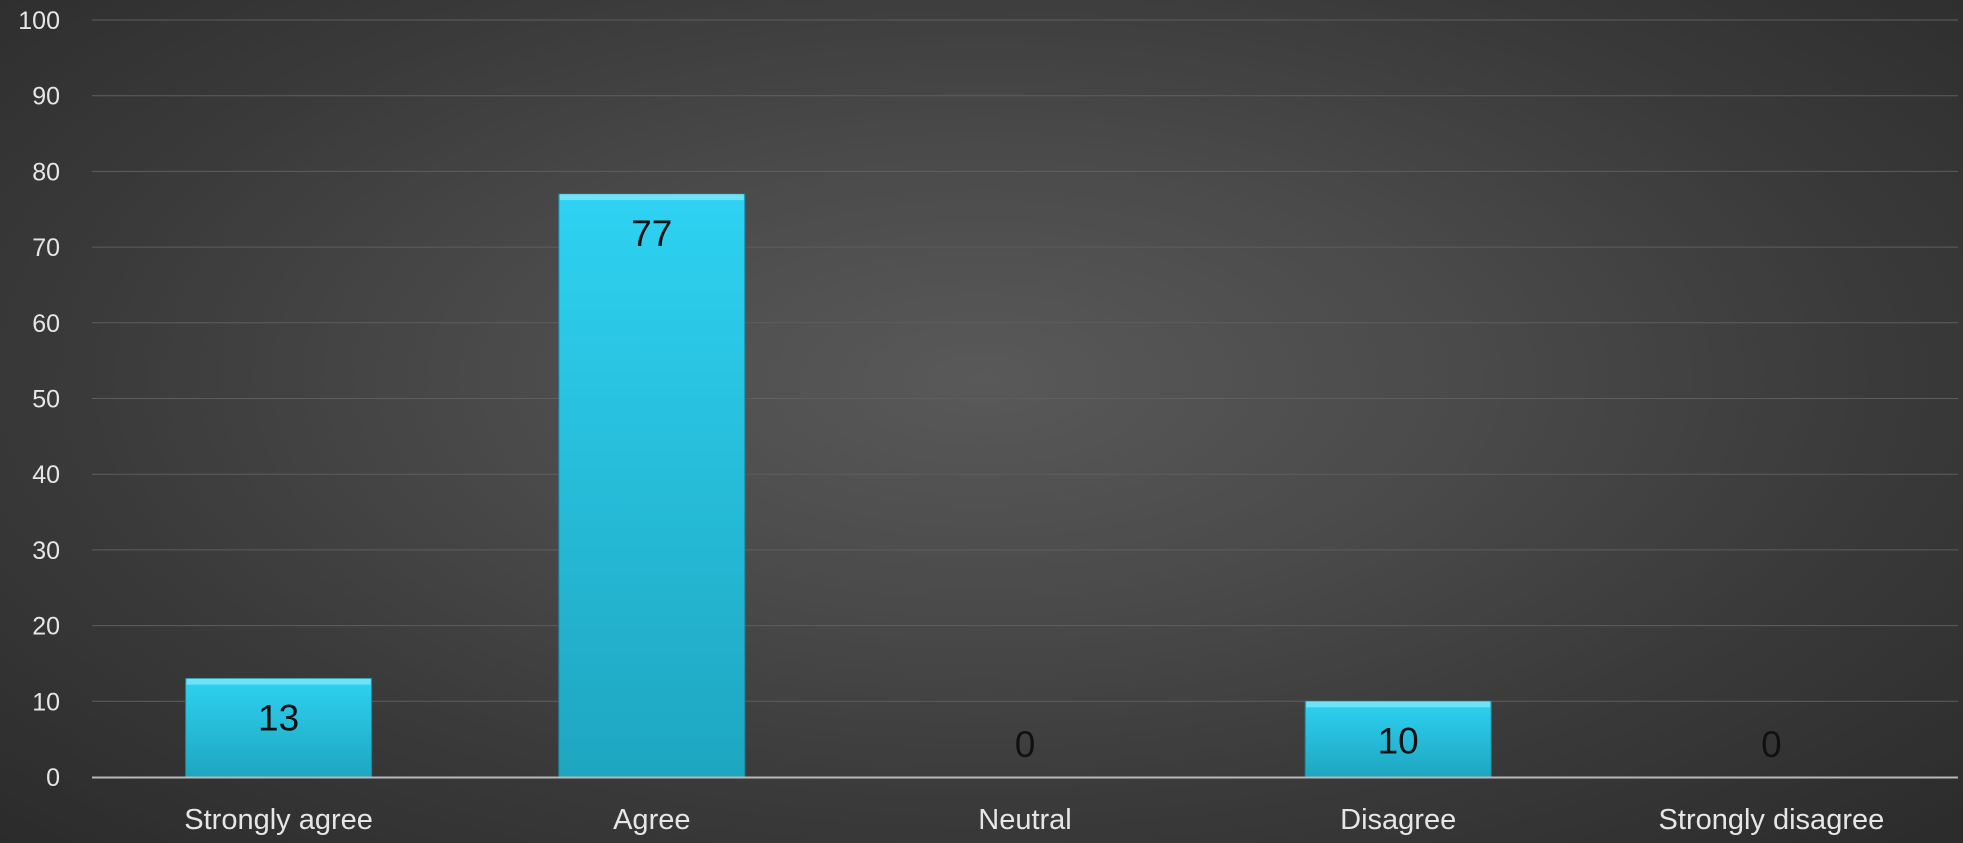 This screenshot has height=843, width=1963. Describe the element at coordinates (278, 718) in the screenshot. I see `data-label: 13` at that location.